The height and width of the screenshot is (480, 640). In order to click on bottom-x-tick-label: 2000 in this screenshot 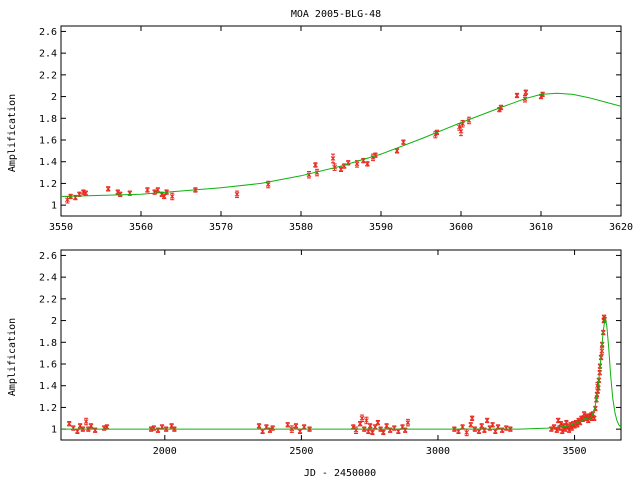, I will do `click(165, 451)`.